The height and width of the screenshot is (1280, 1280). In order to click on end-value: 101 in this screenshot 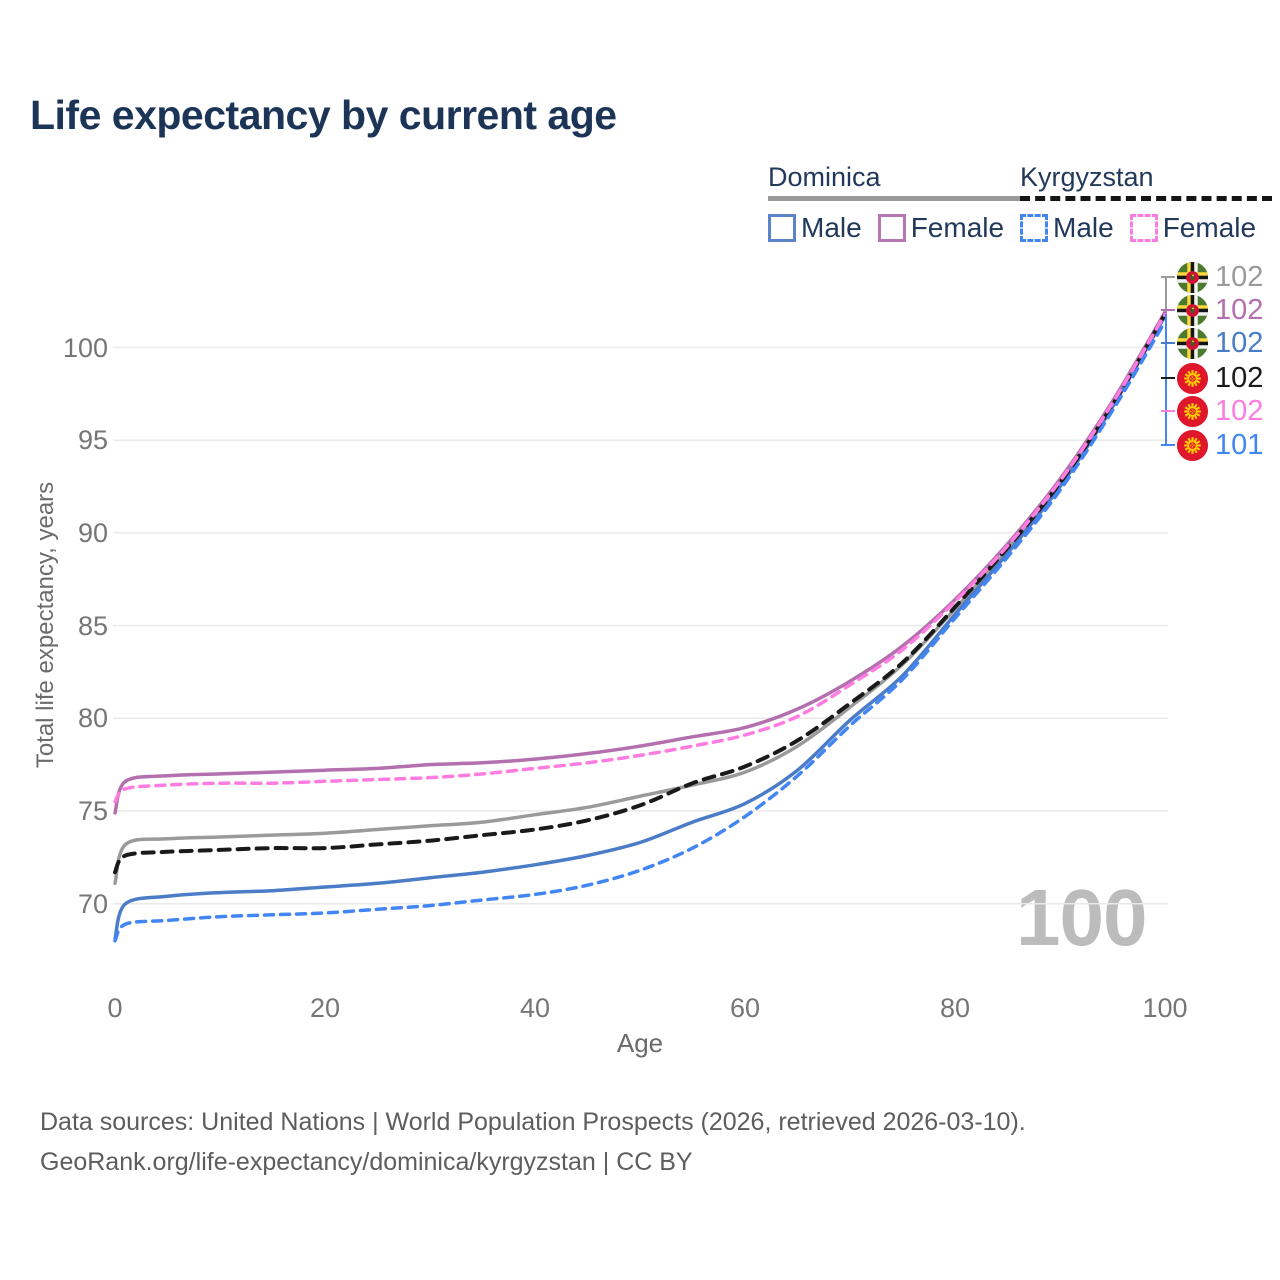, I will do `click(1239, 444)`.